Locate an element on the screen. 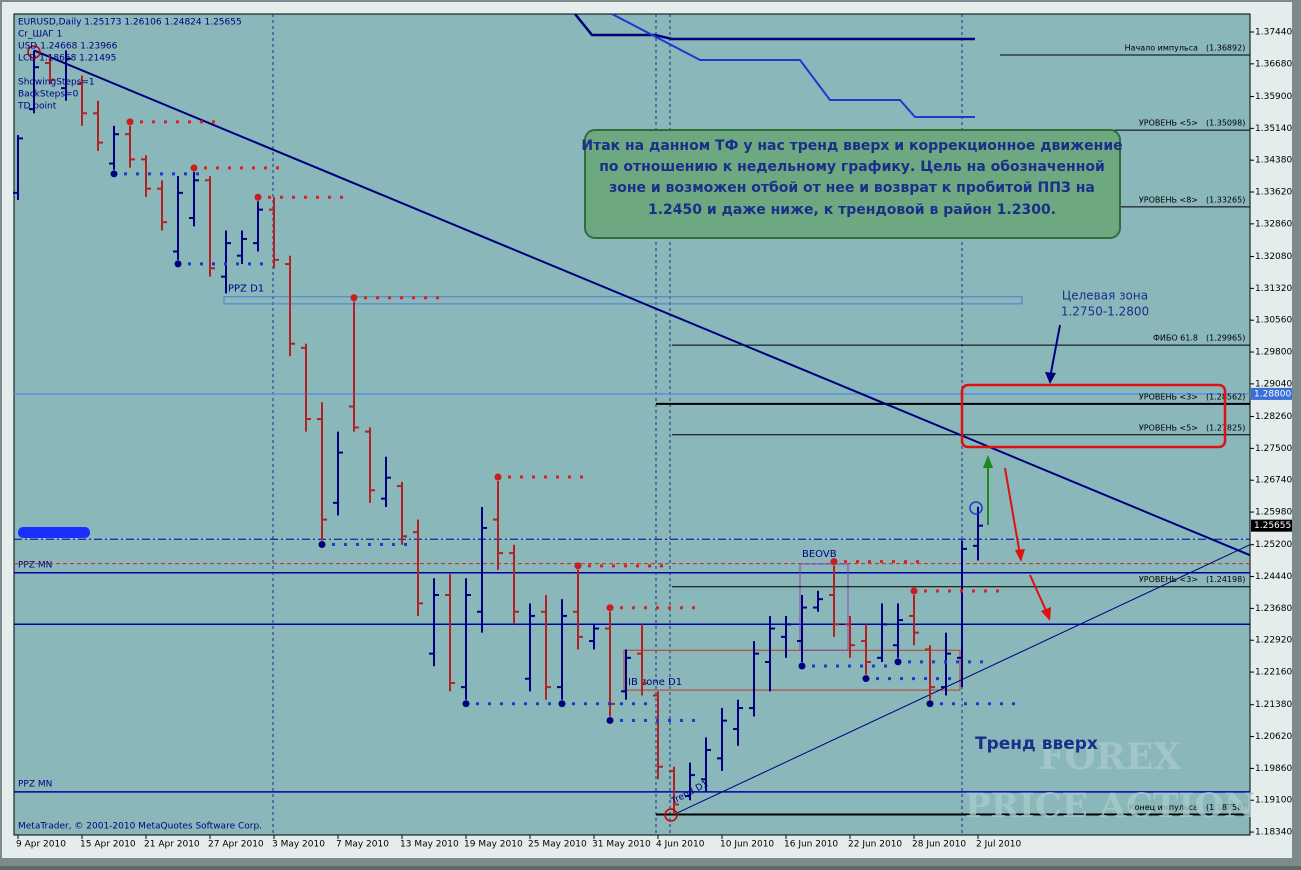 The height and width of the screenshot is (870, 1301). y-tick-label: 1.29040 is located at coordinates (1273, 384).